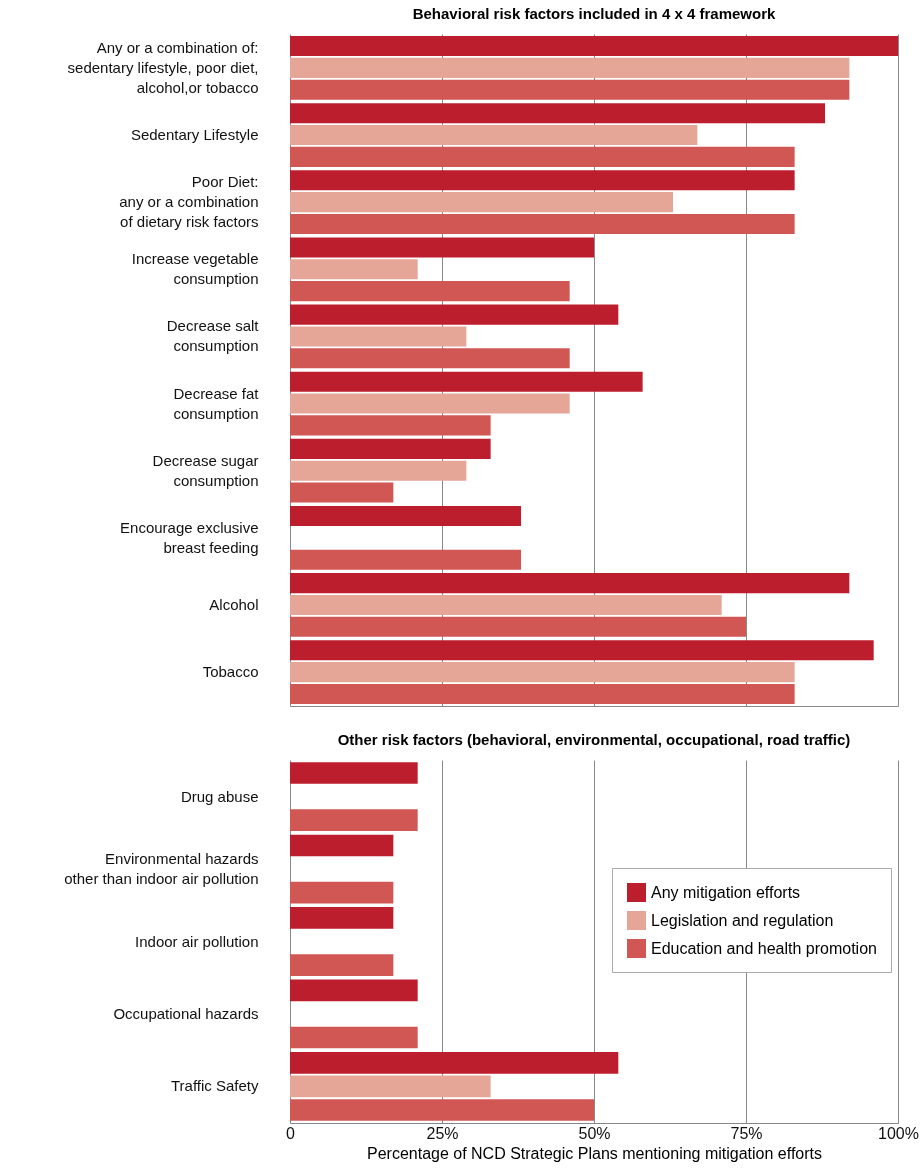  Describe the element at coordinates (205, 470) in the screenshot. I see `y-tick-label: Decrease sugar consumption` at that location.